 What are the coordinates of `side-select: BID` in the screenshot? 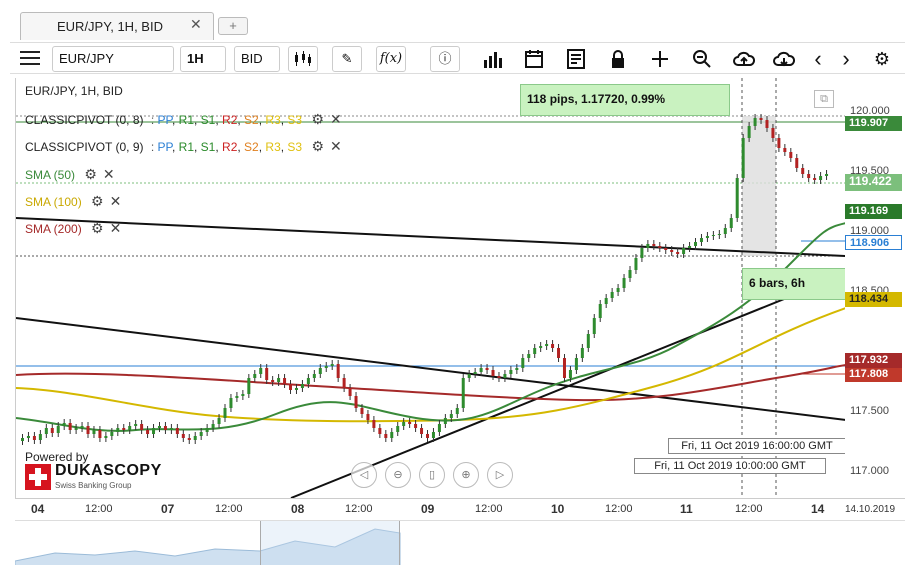 It's located at (257, 59).